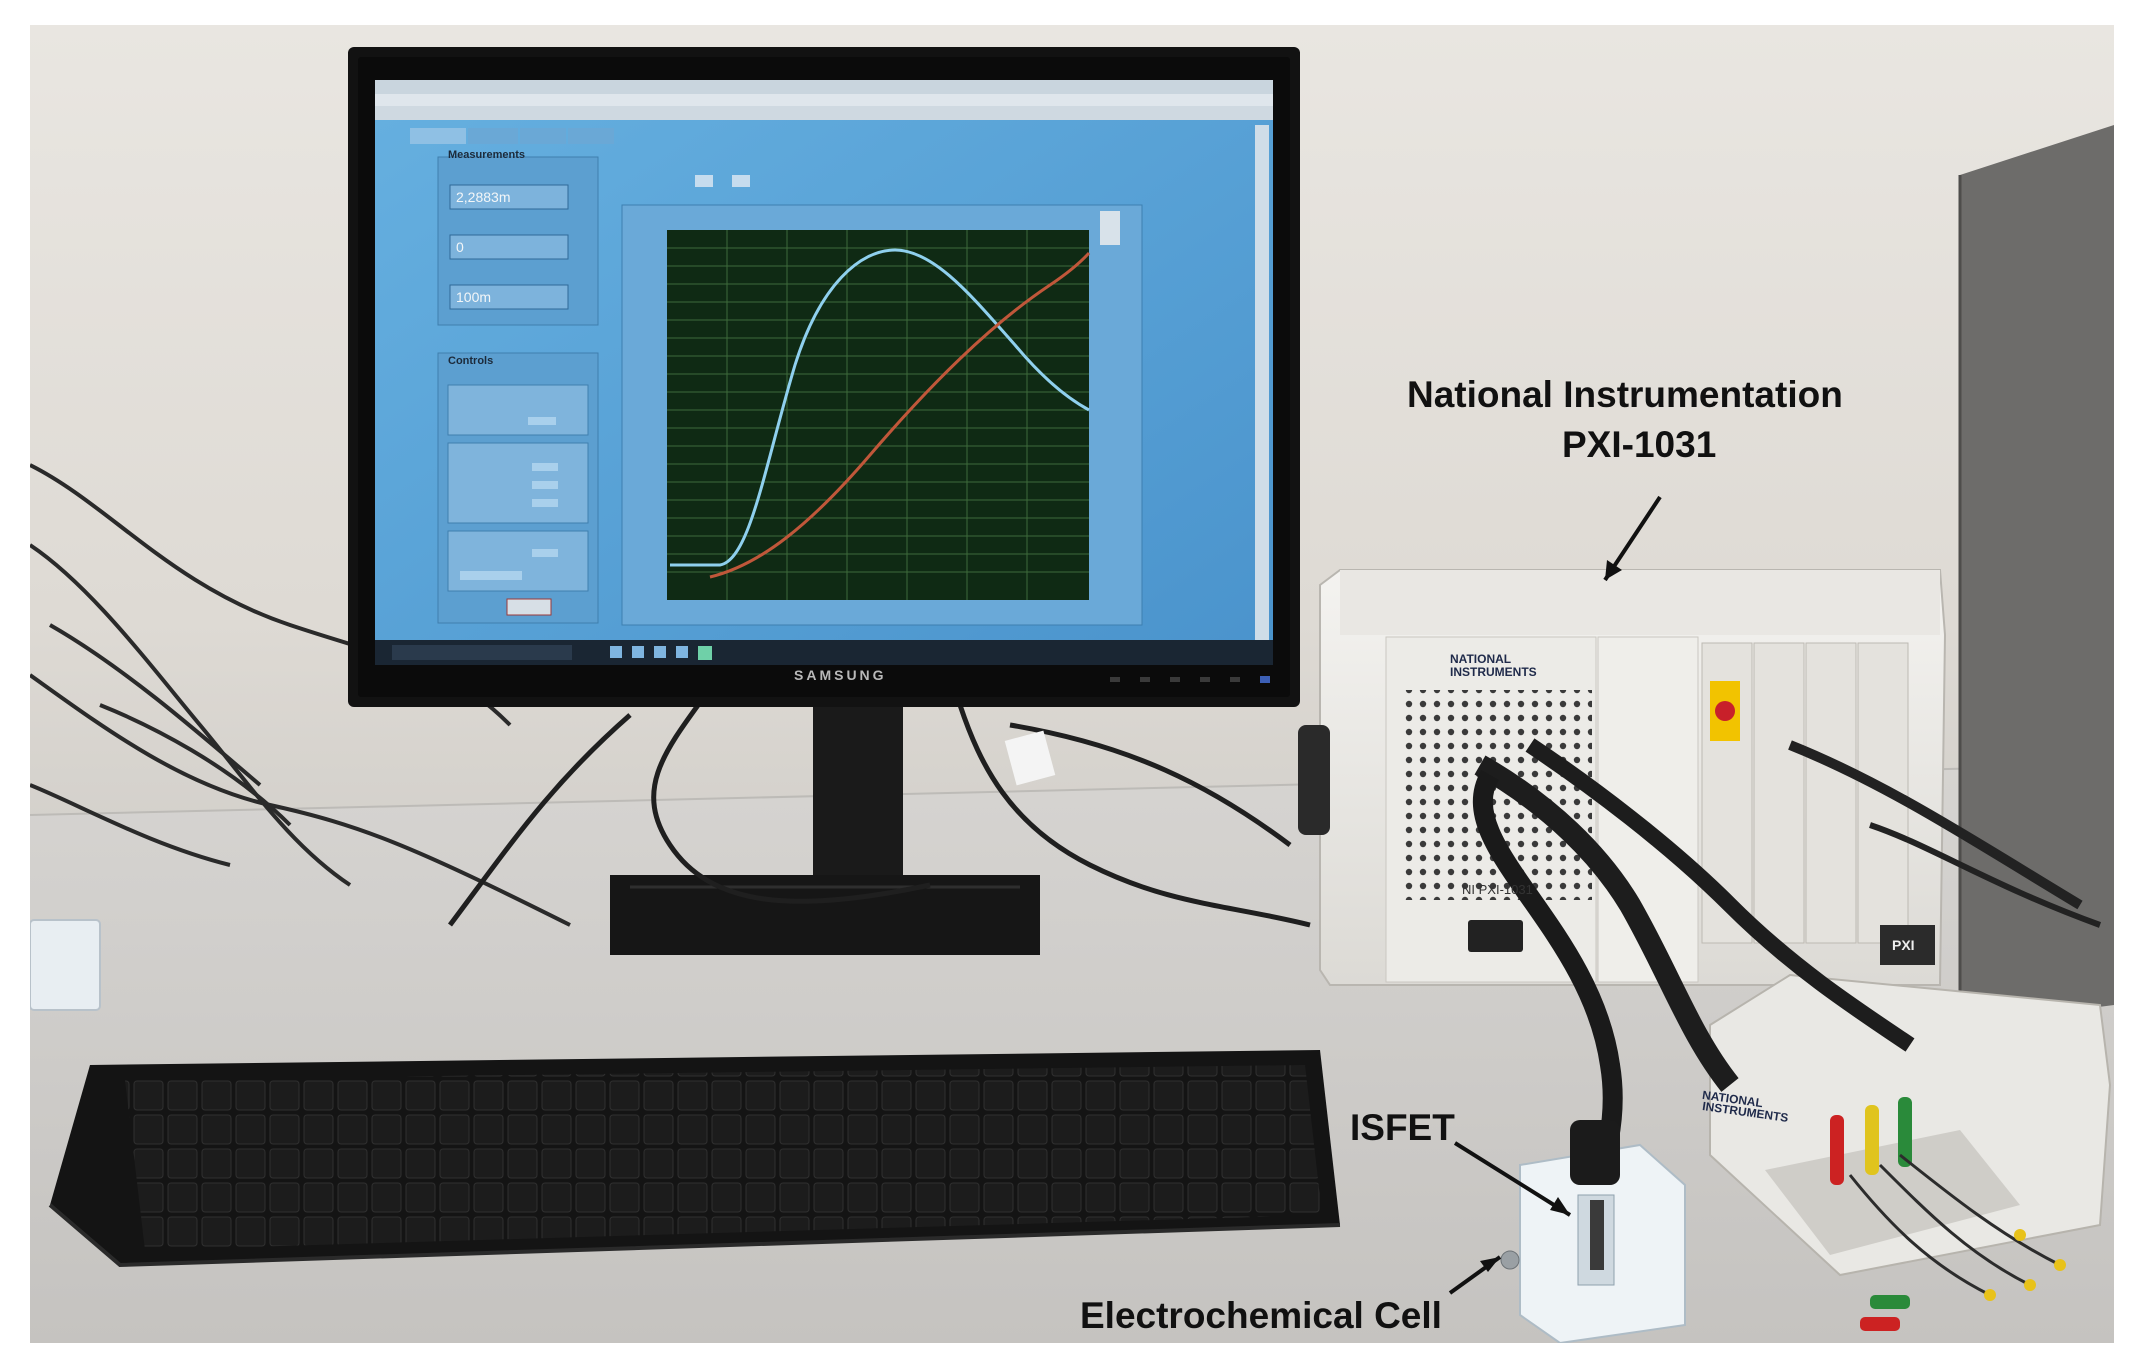  I want to click on pxi-label-line2: PXI-1031, so click(1639, 444).